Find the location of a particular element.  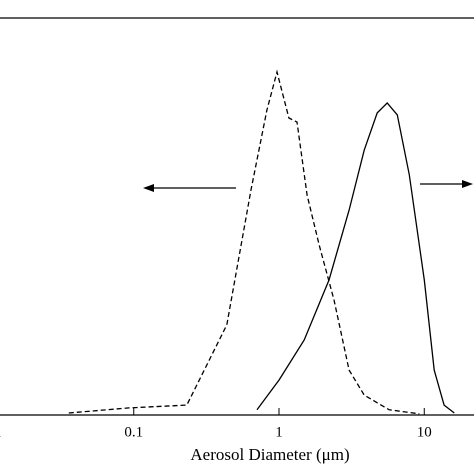

left-arrow is located at coordinates (189, 188).